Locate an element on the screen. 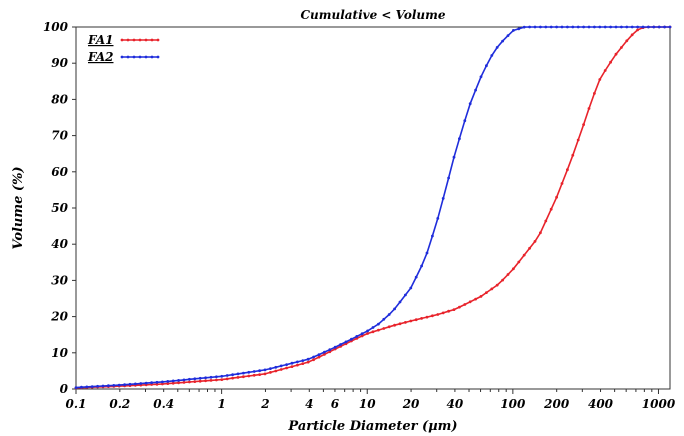  y-tick-label: 30 is located at coordinates (59, 280).